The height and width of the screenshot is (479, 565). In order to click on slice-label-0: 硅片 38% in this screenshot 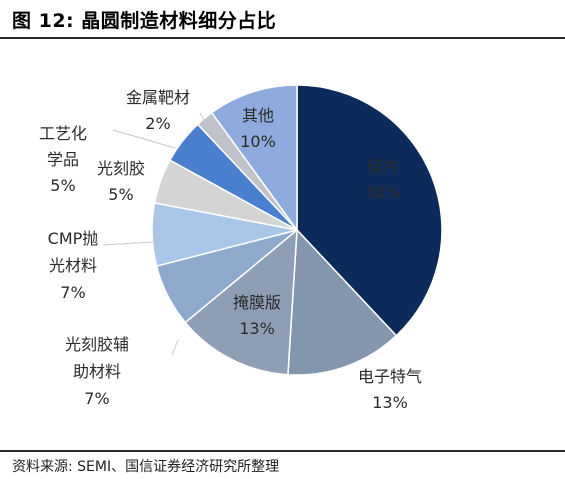, I will do `click(383, 179)`.